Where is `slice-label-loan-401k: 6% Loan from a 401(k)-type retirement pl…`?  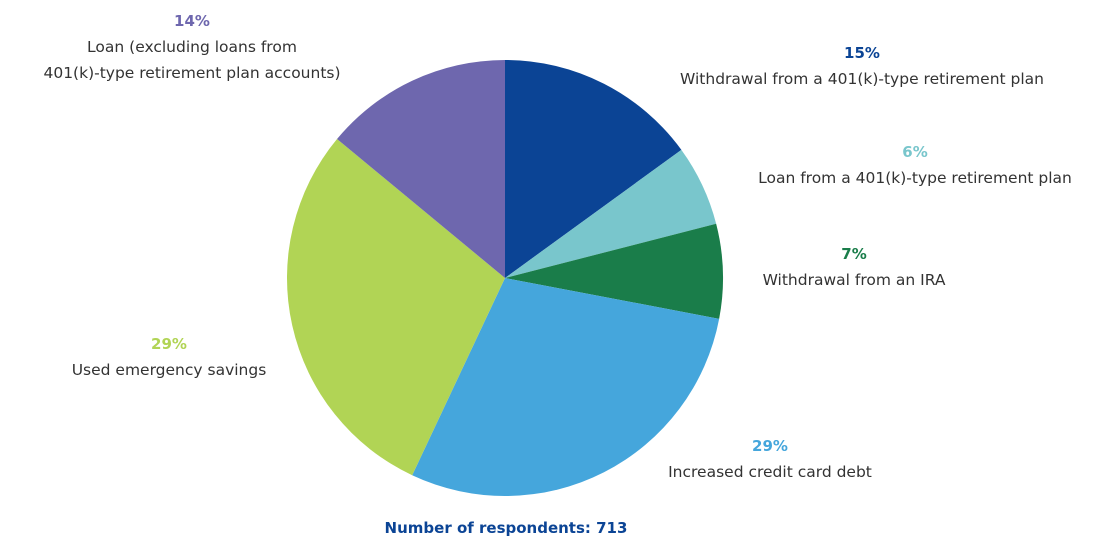
slice-label-loan-401k: 6% Loan from a 401(k)-type retirement pl… is located at coordinates (915, 165).